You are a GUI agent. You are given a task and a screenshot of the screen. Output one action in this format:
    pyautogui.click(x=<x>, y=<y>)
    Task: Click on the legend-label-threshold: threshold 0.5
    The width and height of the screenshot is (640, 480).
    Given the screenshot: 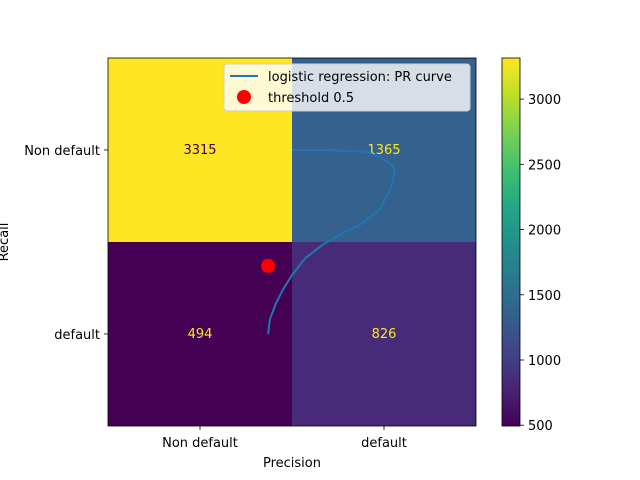 What is the action you would take?
    pyautogui.click(x=311, y=98)
    